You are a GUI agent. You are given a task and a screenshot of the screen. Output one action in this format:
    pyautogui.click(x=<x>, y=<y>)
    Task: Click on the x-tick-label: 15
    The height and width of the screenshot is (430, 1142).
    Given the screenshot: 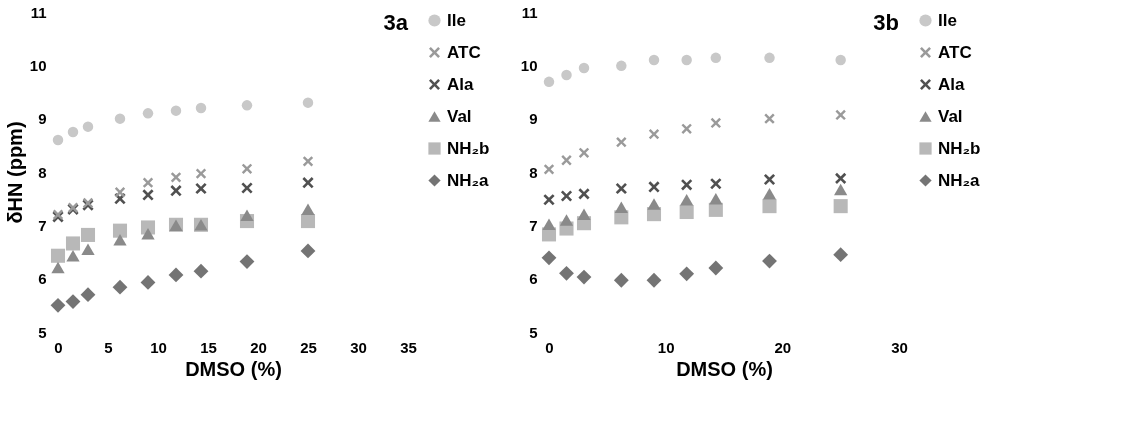 What is the action you would take?
    pyautogui.click(x=208, y=347)
    